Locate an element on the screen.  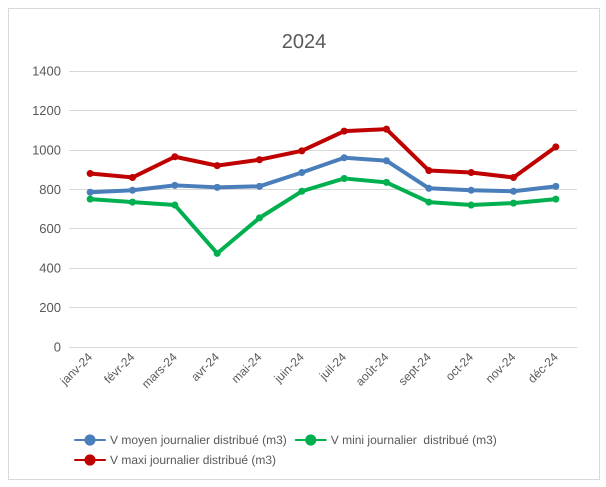
legend-label: V maxi journalier distribué (m3) is located at coordinates (193, 460).